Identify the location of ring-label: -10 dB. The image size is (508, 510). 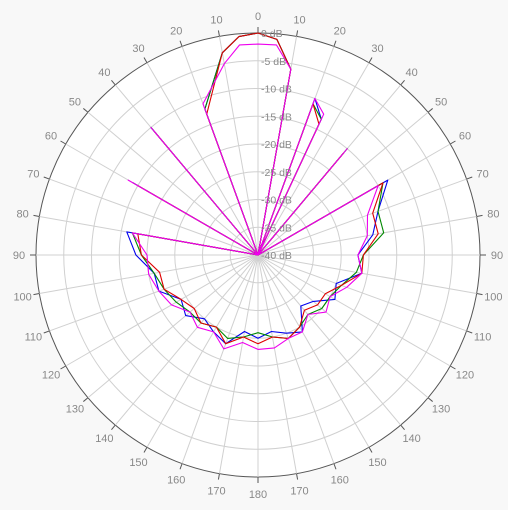
(276, 90).